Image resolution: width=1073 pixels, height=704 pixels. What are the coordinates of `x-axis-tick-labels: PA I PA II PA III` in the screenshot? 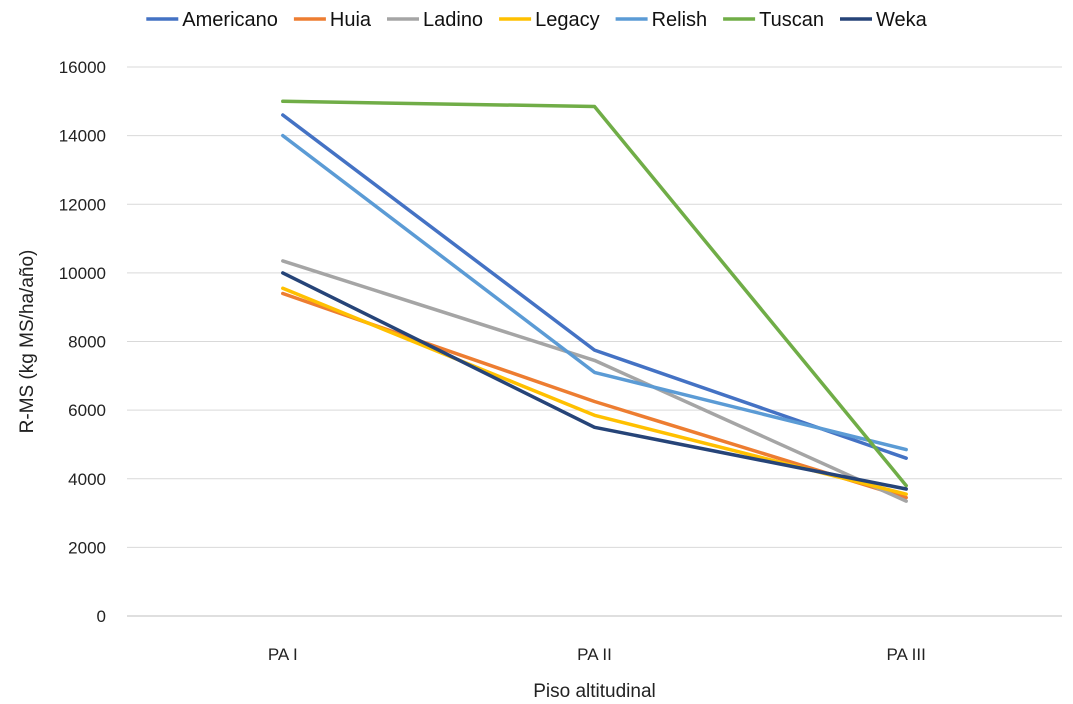 It's located at (597, 654).